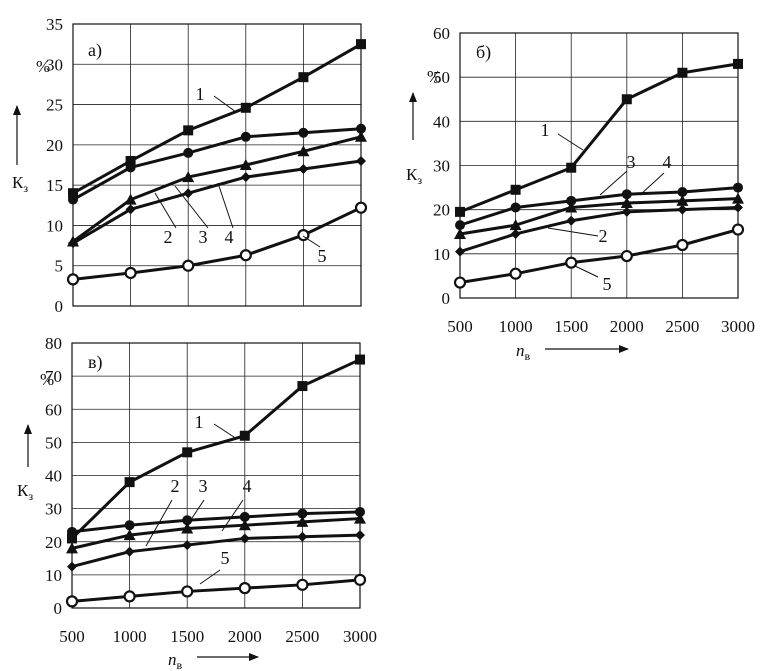 The width and height of the screenshot is (767, 671). I want to click on x-tick-label-c-2: 1500, so click(187, 636).